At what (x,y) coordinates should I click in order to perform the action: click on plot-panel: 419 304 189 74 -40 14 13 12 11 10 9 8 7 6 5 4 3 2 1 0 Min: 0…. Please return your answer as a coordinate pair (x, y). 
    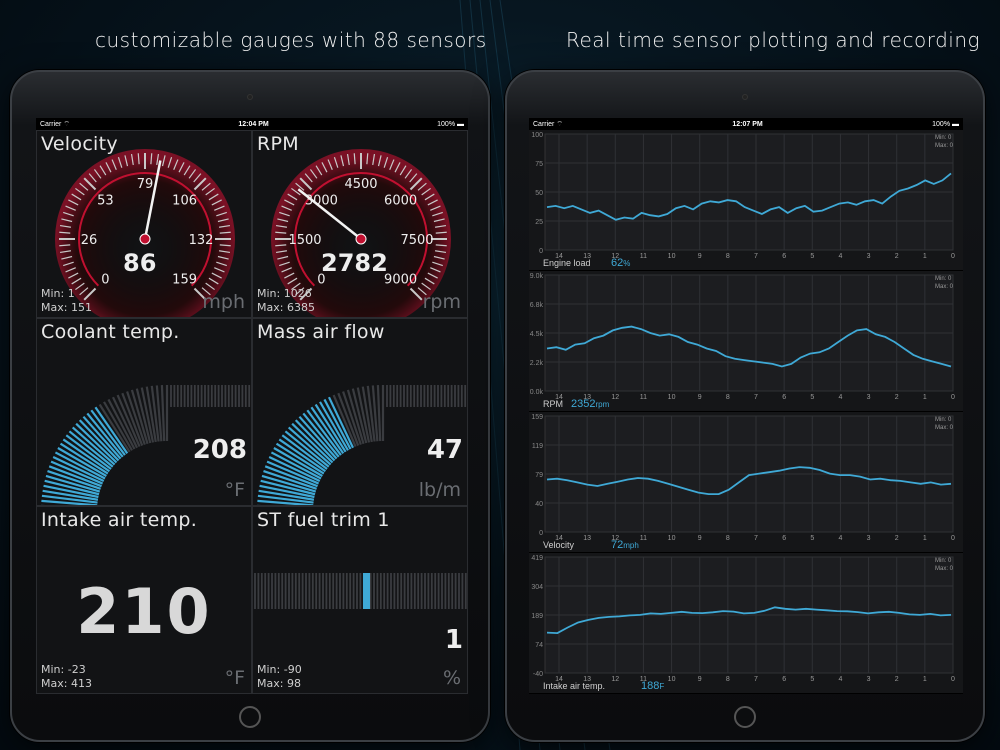
    Looking at the image, I should click on (746, 623).